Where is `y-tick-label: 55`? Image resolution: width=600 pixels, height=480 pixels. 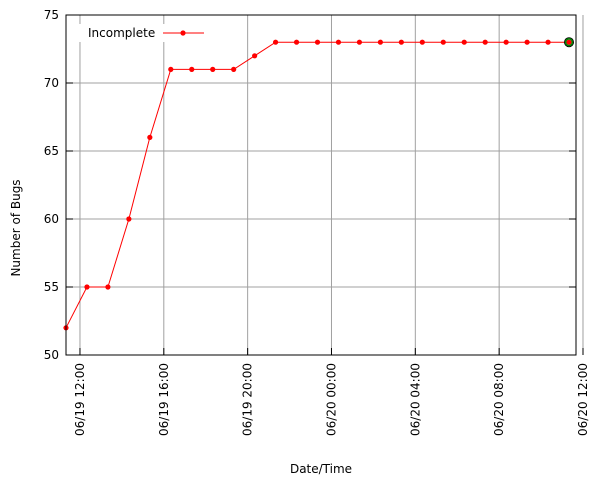 y-tick-label: 55 is located at coordinates (51, 287).